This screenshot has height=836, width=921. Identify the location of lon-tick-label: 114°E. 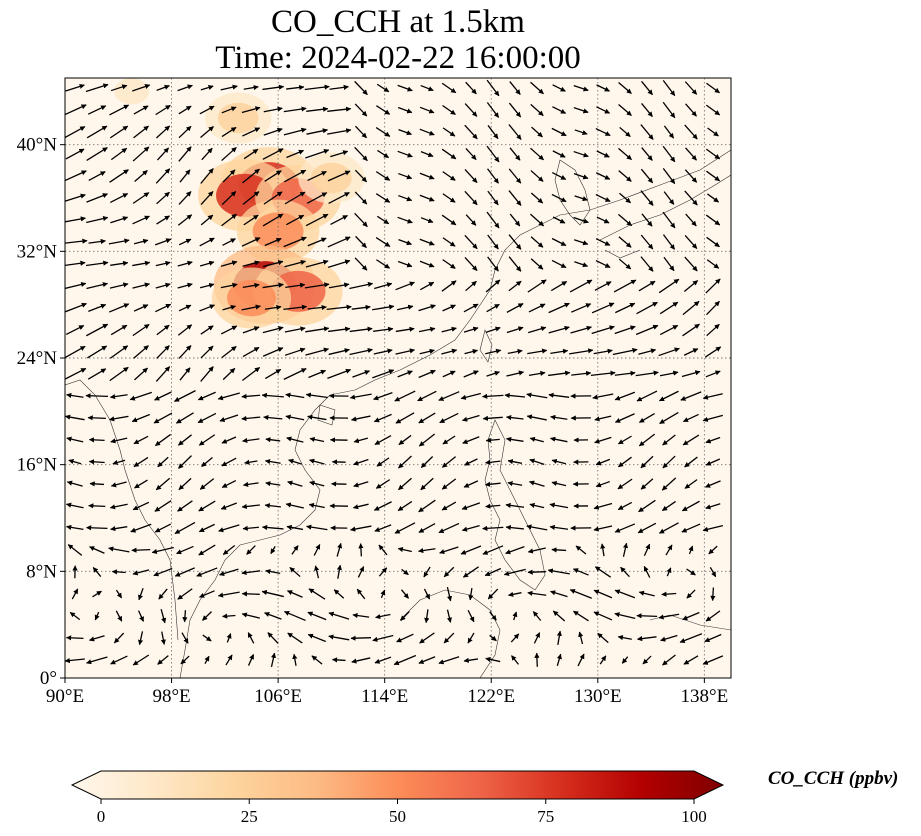
(384, 696).